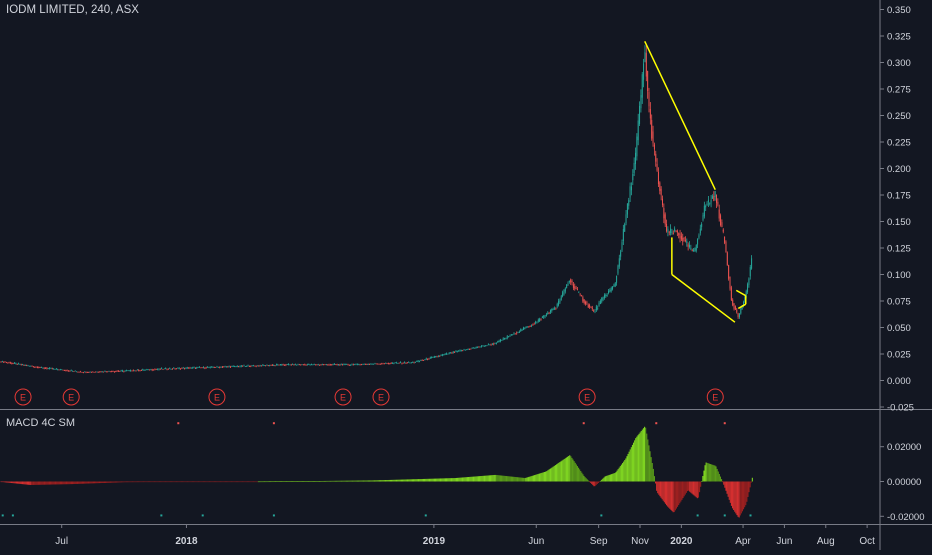 The height and width of the screenshot is (555, 932). I want to click on earnings-marker, so click(217, 397).